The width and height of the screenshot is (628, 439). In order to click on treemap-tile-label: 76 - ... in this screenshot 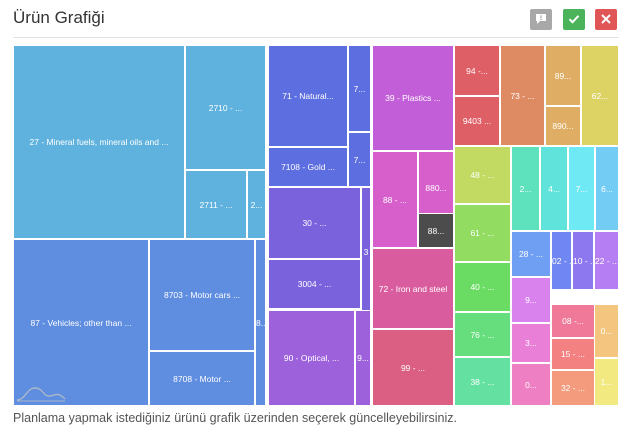, I will do `click(482, 334)`.